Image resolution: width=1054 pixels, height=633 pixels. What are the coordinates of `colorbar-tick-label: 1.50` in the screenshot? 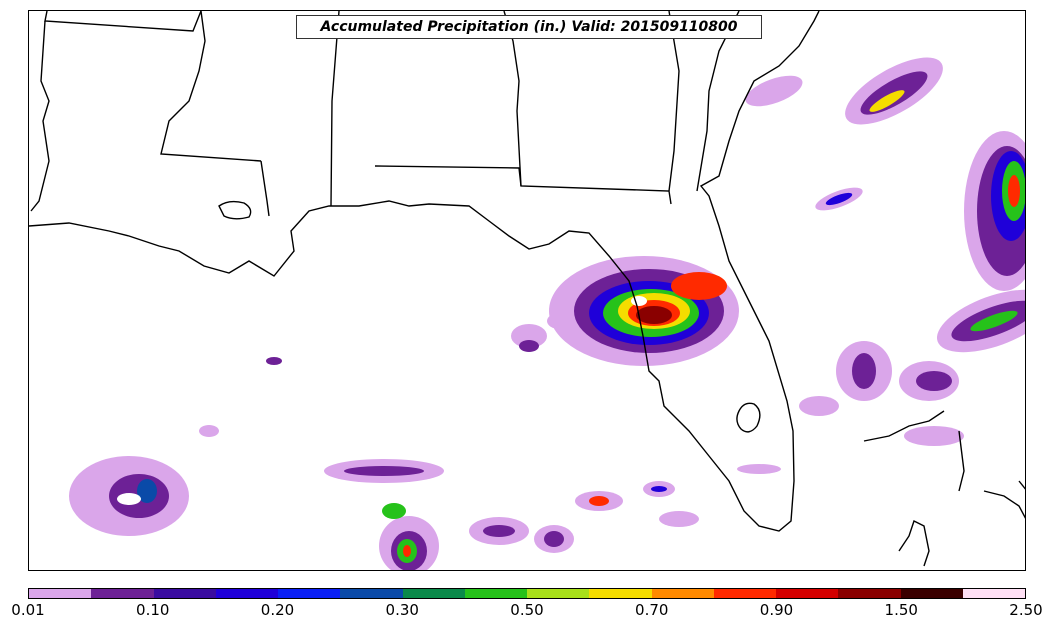 It's located at (901, 610).